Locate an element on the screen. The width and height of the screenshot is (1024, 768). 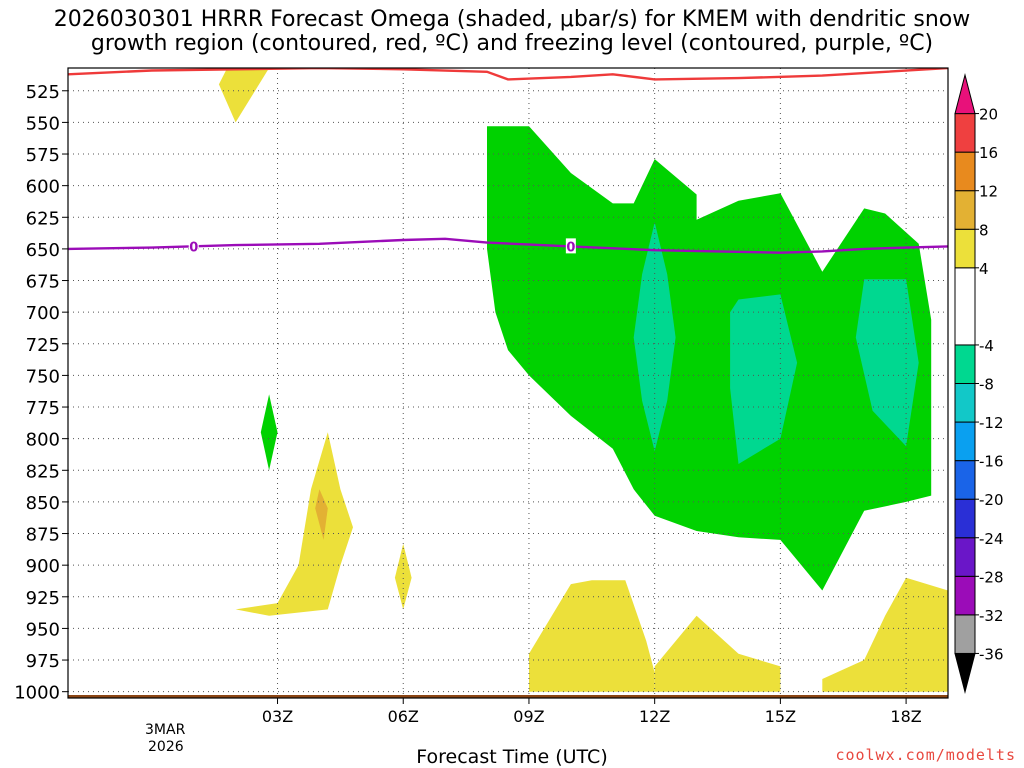
colorbar-tick-label: -20 is located at coordinates (991, 500).